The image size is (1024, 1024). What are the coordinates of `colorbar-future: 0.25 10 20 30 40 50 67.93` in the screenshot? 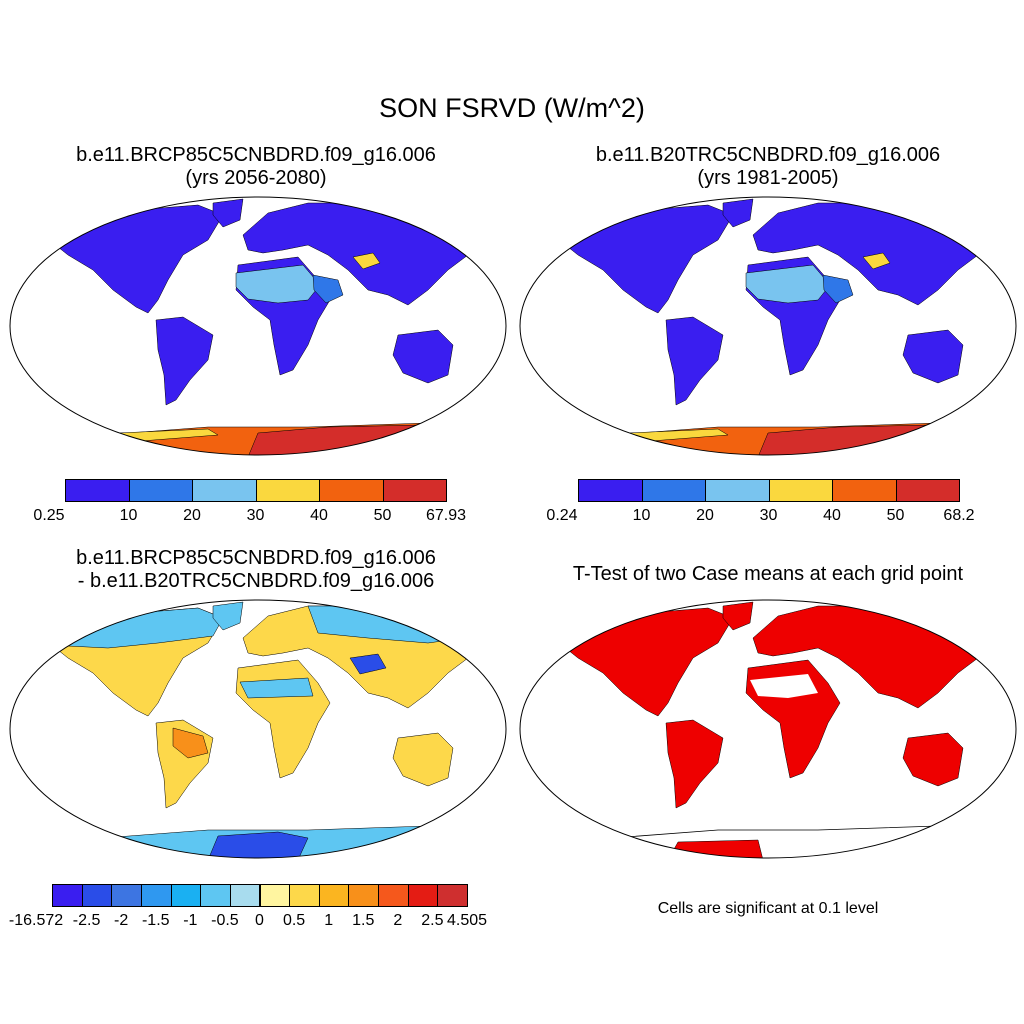 It's located at (256, 504).